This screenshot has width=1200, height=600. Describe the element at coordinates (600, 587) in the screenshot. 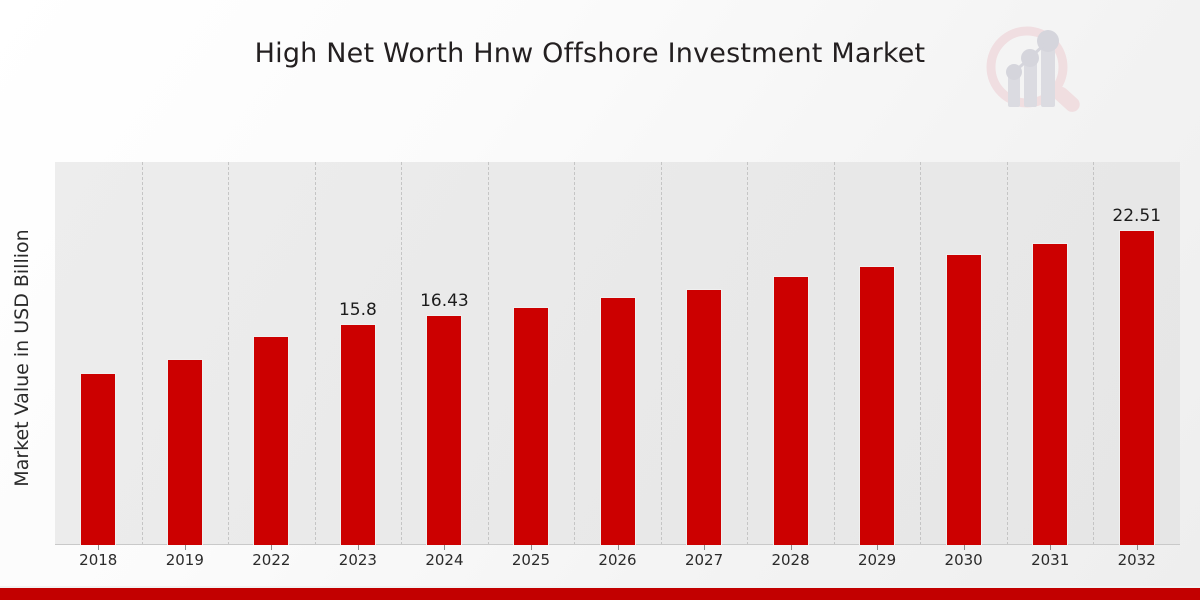

I see `footer-divider` at that location.